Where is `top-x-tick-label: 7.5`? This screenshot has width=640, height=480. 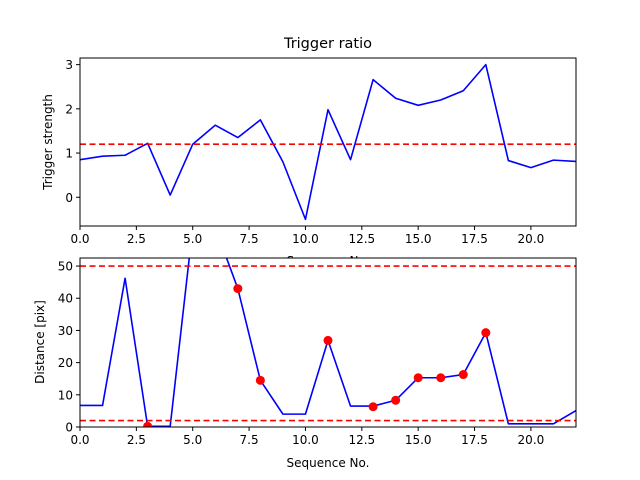 top-x-tick-label: 7.5 is located at coordinates (249, 239).